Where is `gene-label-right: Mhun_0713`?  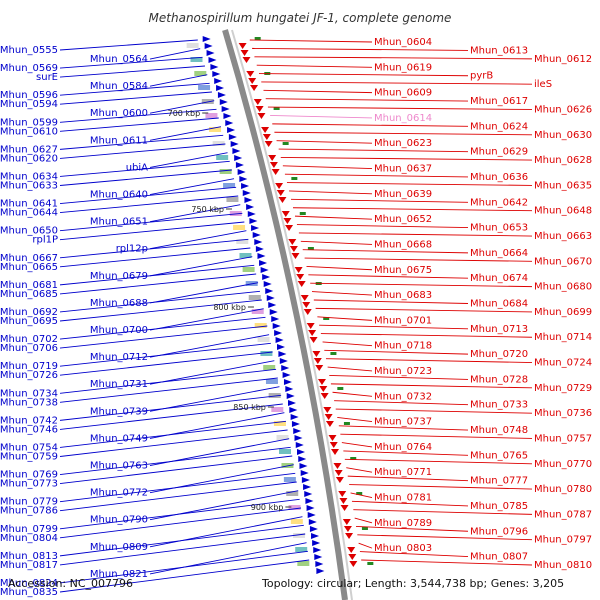 gene-label-right: Mhun_0713 is located at coordinates (499, 329).